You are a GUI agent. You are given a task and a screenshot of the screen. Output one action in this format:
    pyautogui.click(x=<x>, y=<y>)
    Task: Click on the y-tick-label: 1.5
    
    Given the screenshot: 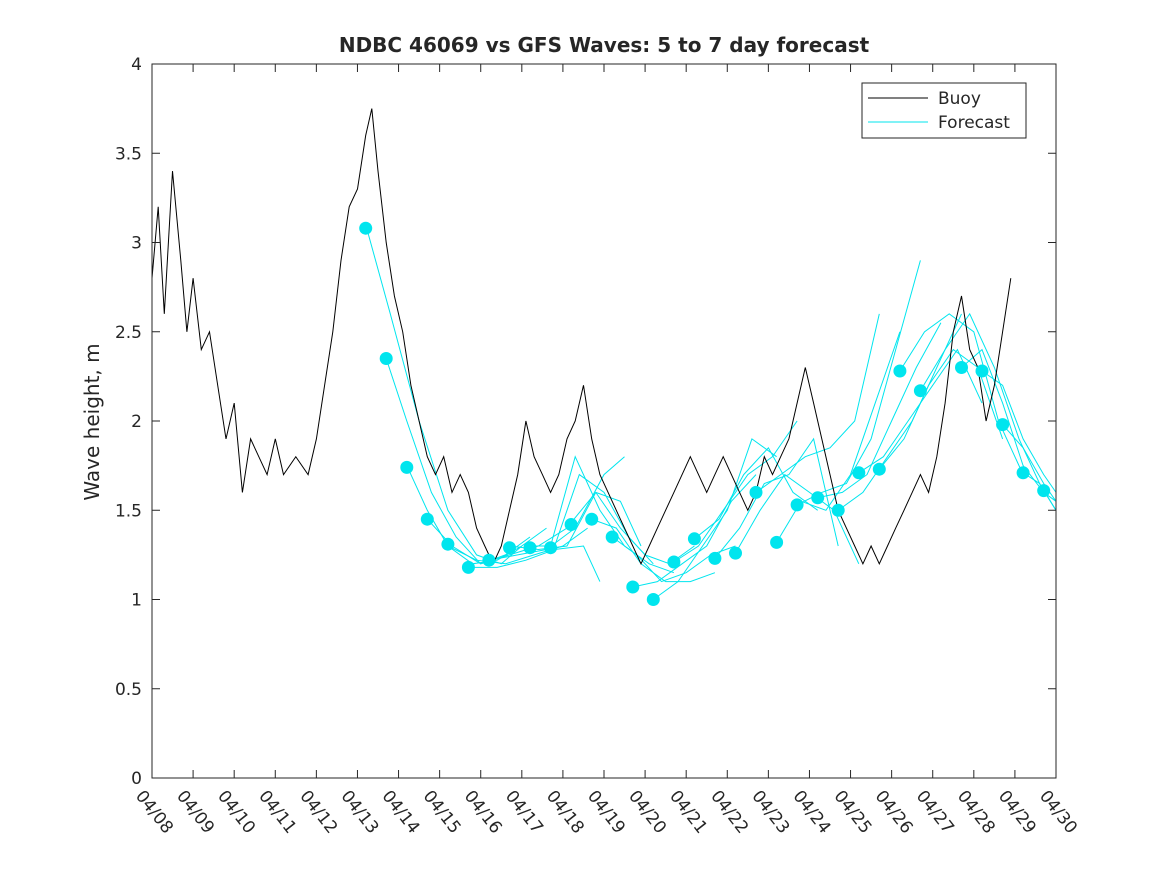 What is the action you would take?
    pyautogui.click(x=128, y=511)
    